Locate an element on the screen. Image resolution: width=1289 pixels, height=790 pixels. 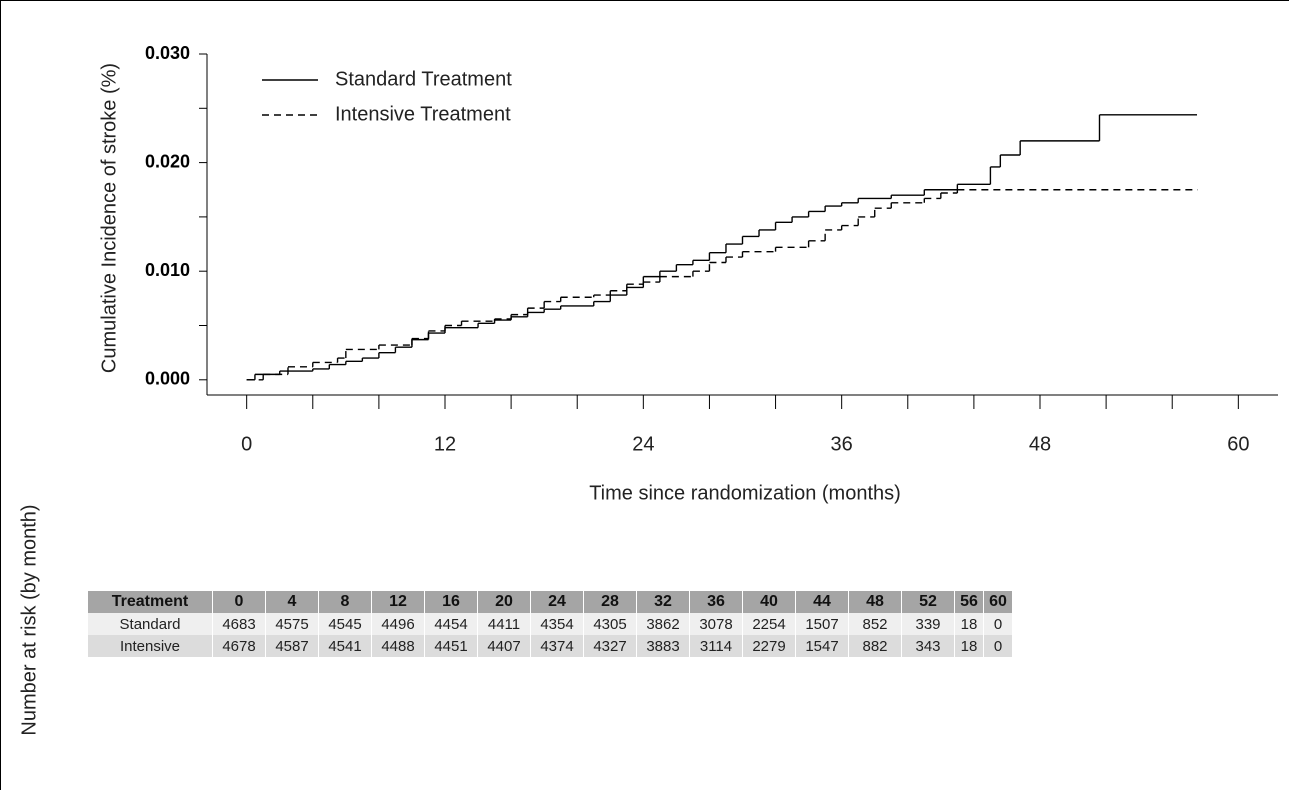
y-tick-label: 0.020 is located at coordinates (167, 161).